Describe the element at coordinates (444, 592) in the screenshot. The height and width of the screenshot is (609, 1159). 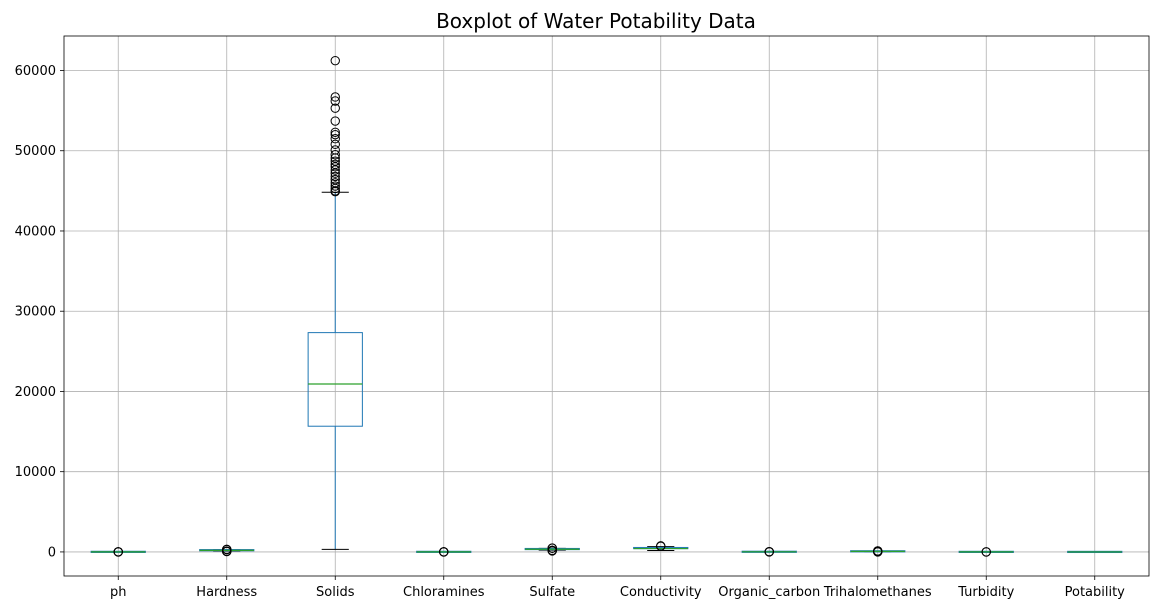
I see `x-tick-label: Chloramines` at that location.